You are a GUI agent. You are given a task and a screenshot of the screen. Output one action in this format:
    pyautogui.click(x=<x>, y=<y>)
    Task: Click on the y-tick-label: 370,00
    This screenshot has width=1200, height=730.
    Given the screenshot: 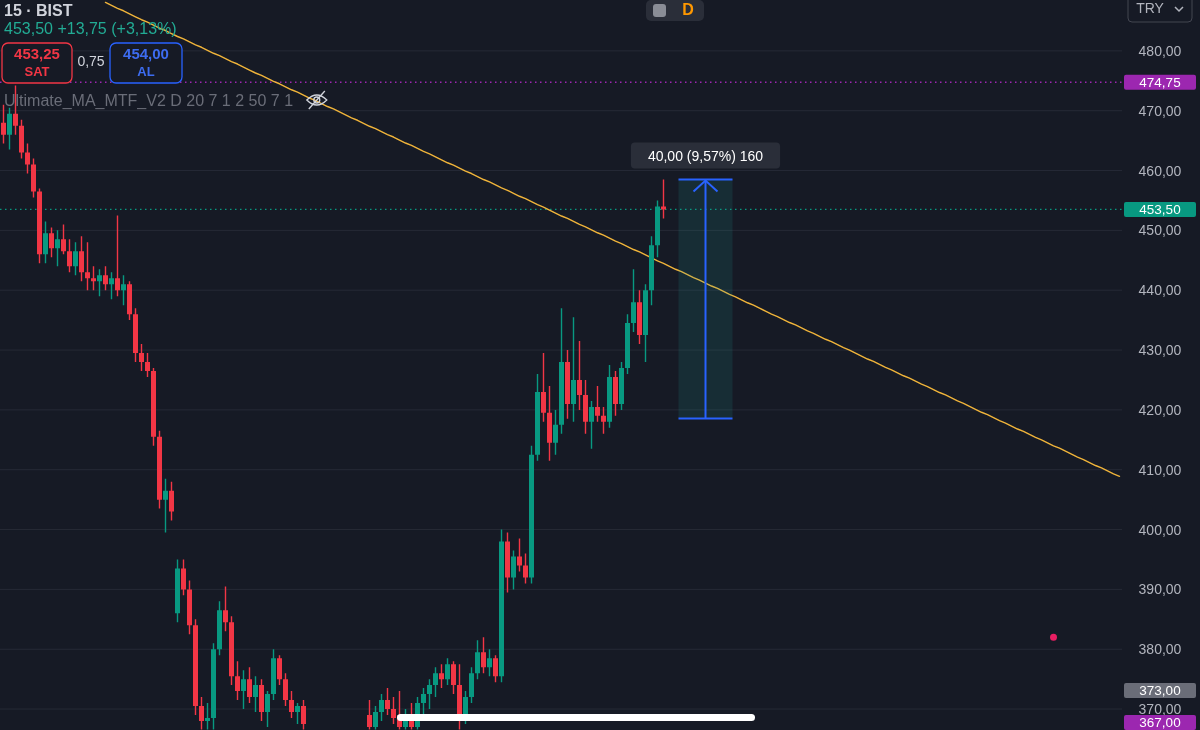 What is the action you would take?
    pyautogui.click(x=1160, y=709)
    